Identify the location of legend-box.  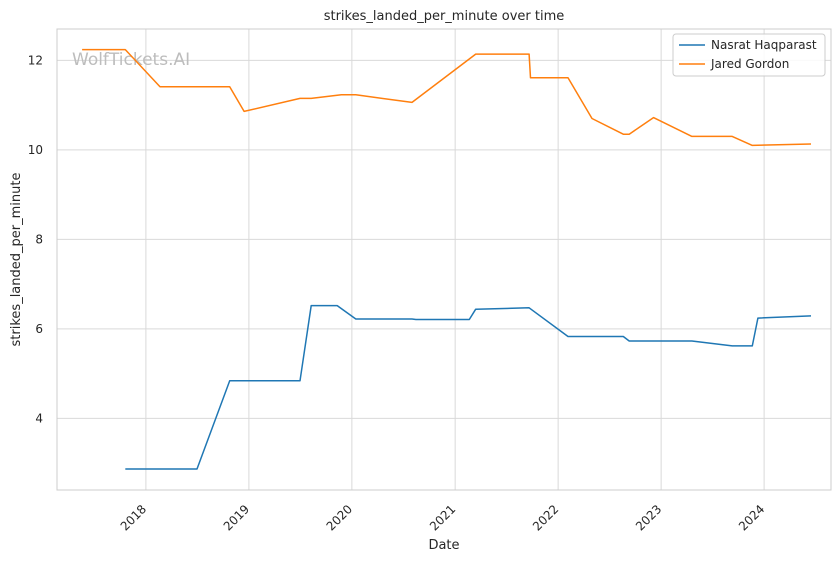
(749, 55).